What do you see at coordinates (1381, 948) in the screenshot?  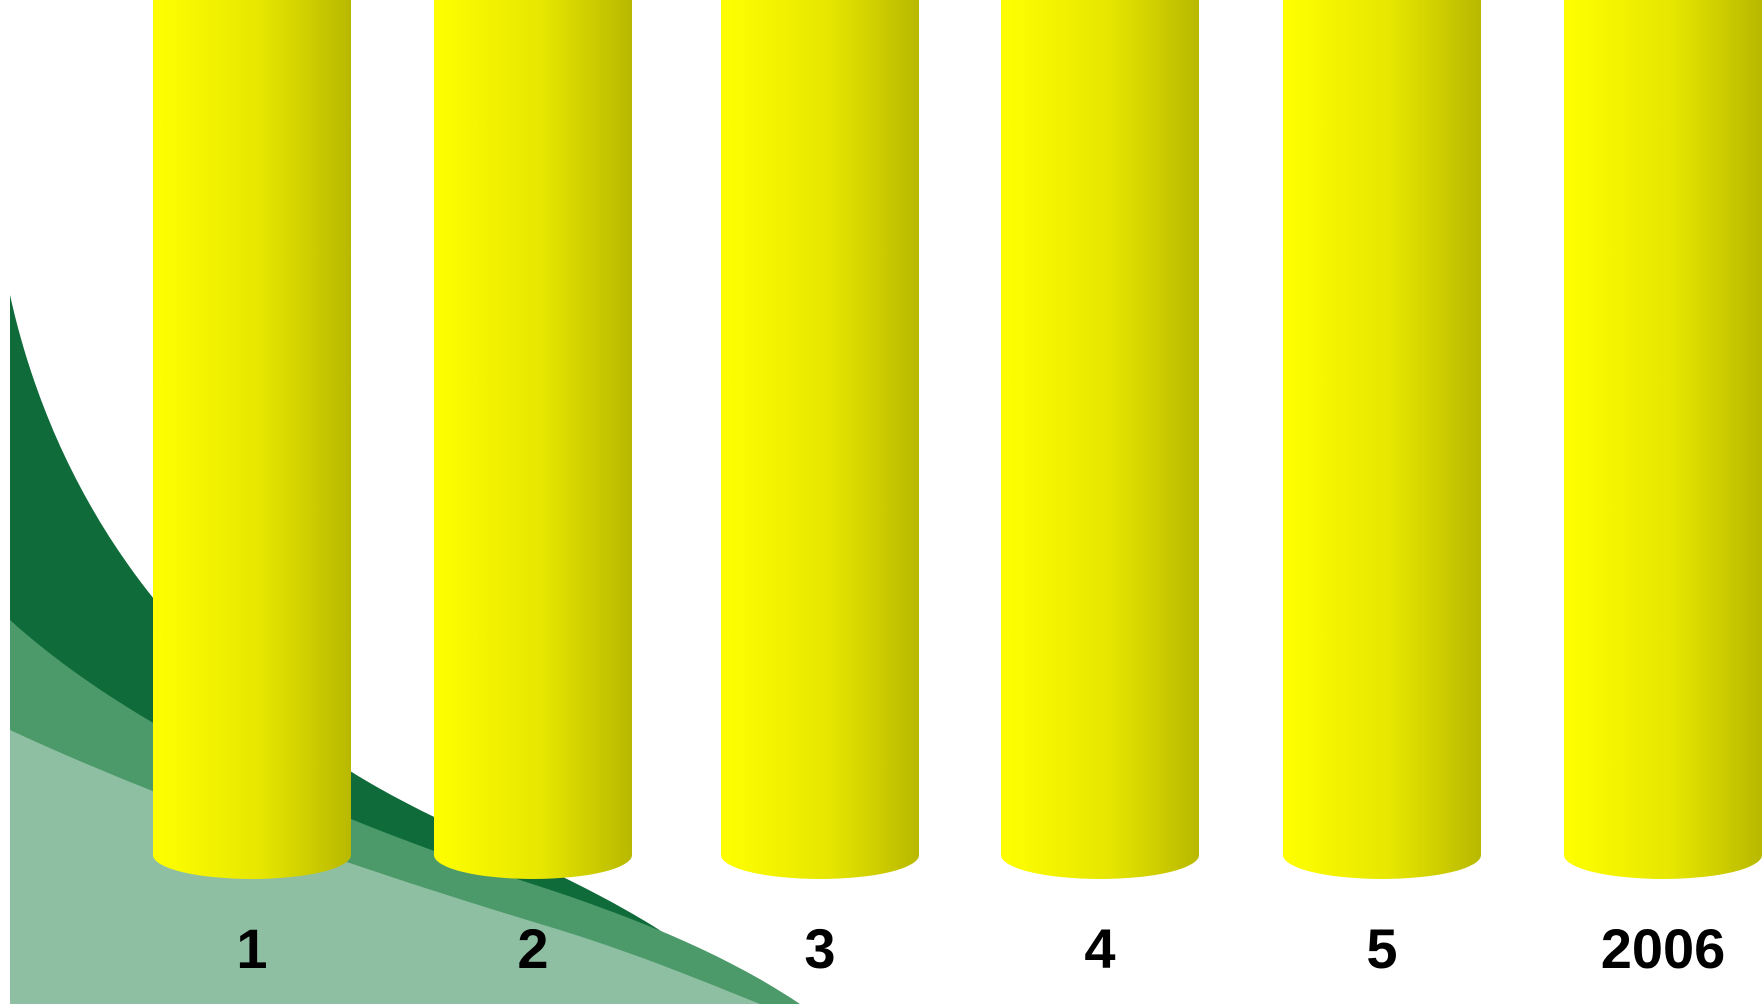 I see `x-tick-label: 5` at bounding box center [1381, 948].